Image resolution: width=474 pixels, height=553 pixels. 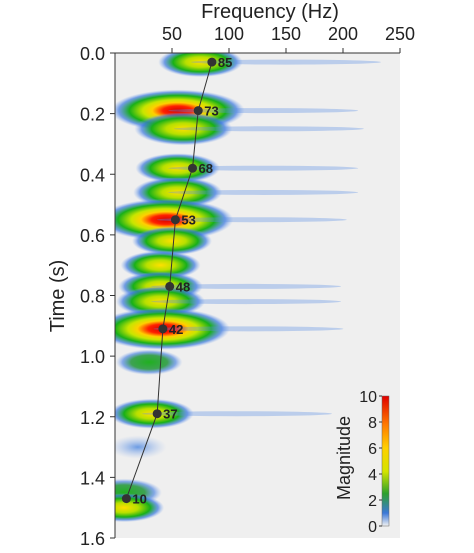 What do you see at coordinates (344, 458) in the screenshot?
I see `colorbar-label: Magnitude` at bounding box center [344, 458].